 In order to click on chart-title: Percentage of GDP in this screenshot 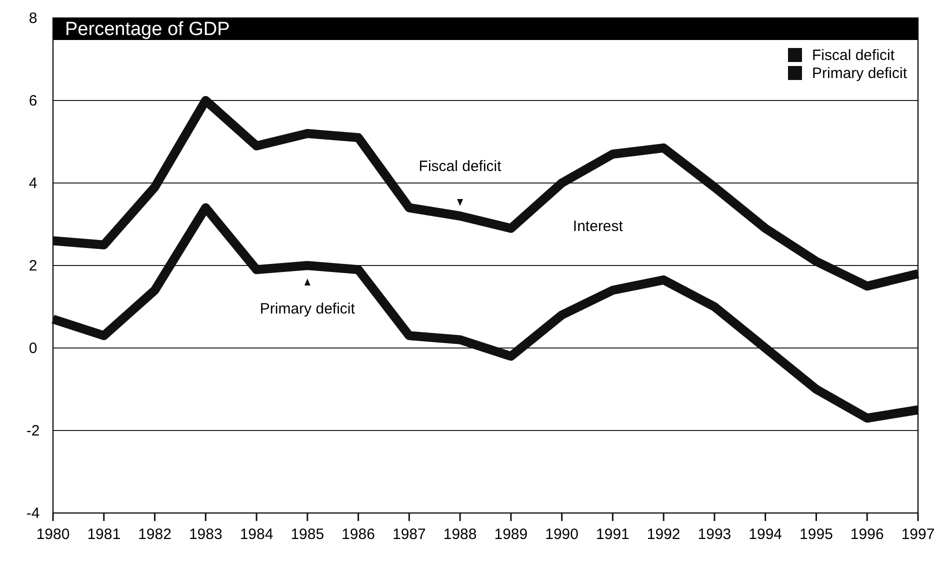, I will do `click(147, 29)`.